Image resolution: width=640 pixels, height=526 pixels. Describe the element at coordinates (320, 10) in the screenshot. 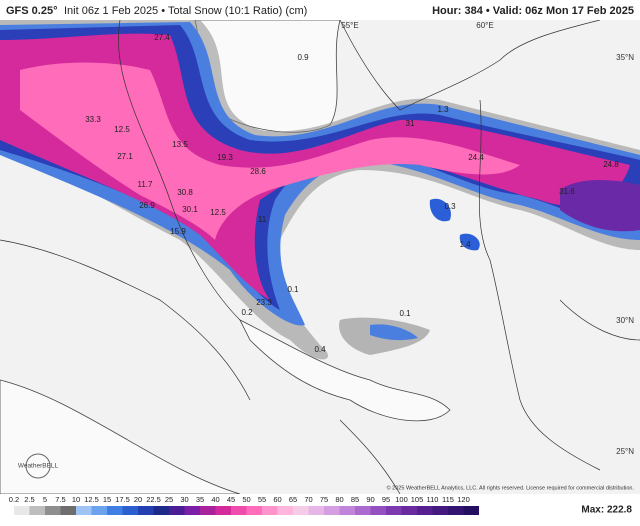

I see `header-bar` at that location.